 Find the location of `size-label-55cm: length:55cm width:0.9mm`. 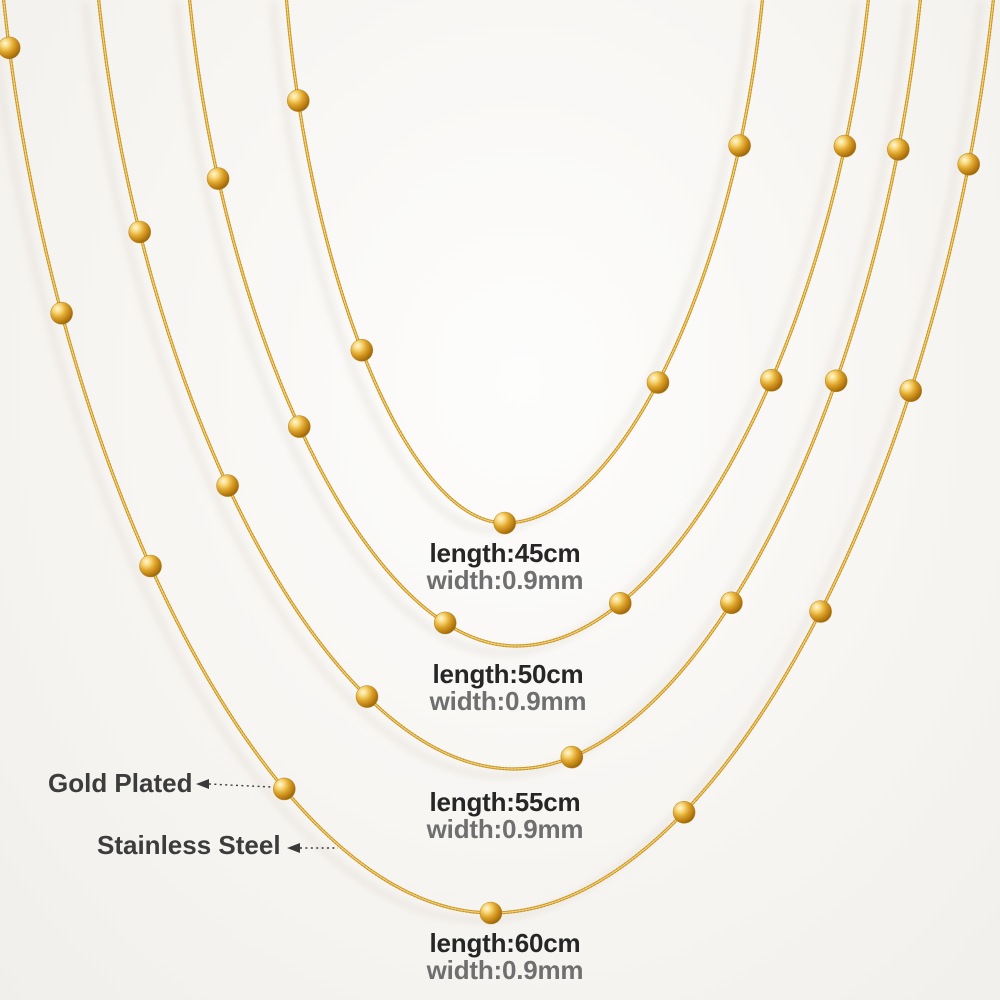

size-label-55cm: length:55cm width:0.9mm is located at coordinates (505, 816).